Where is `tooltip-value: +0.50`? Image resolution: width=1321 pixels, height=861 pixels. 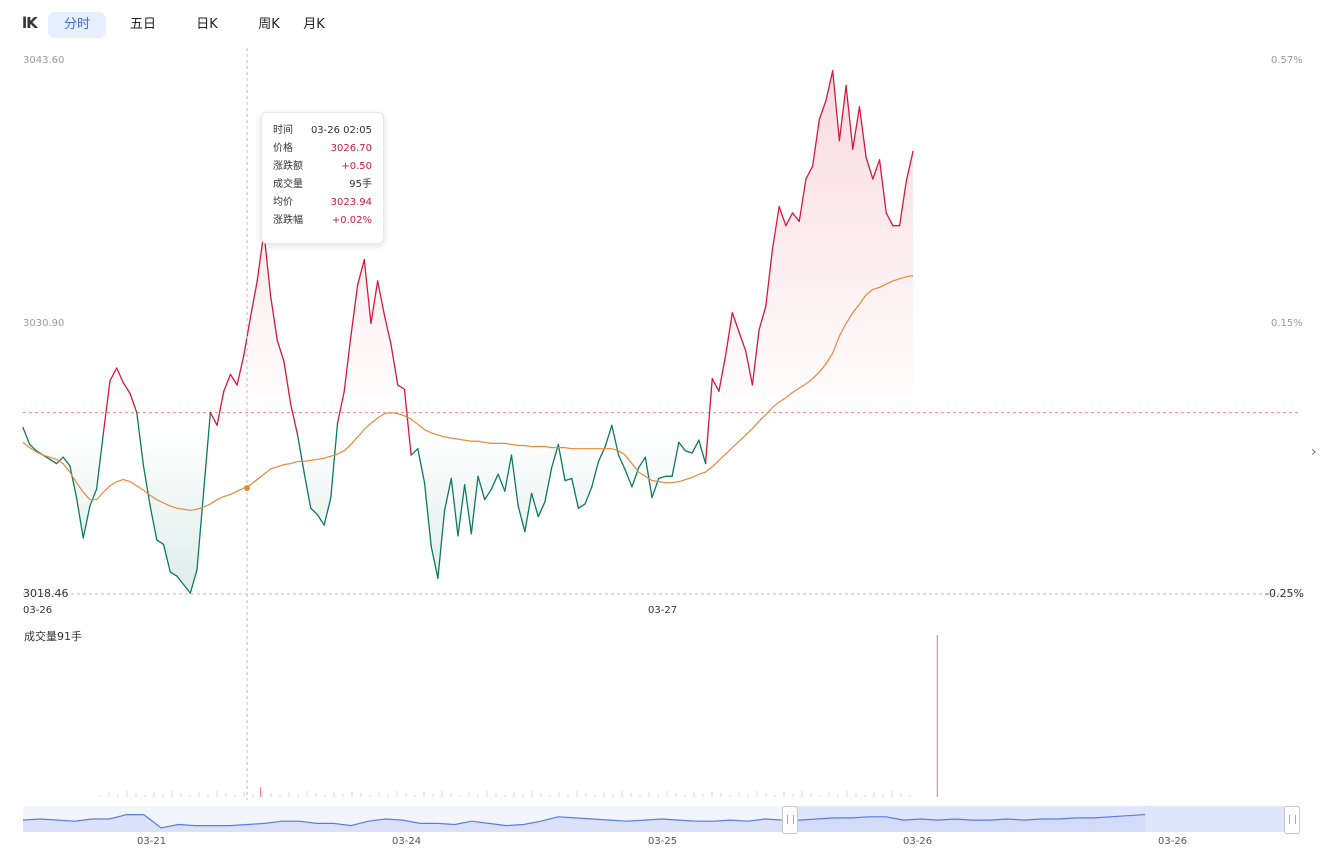 tooltip-value: +0.50 is located at coordinates (356, 166).